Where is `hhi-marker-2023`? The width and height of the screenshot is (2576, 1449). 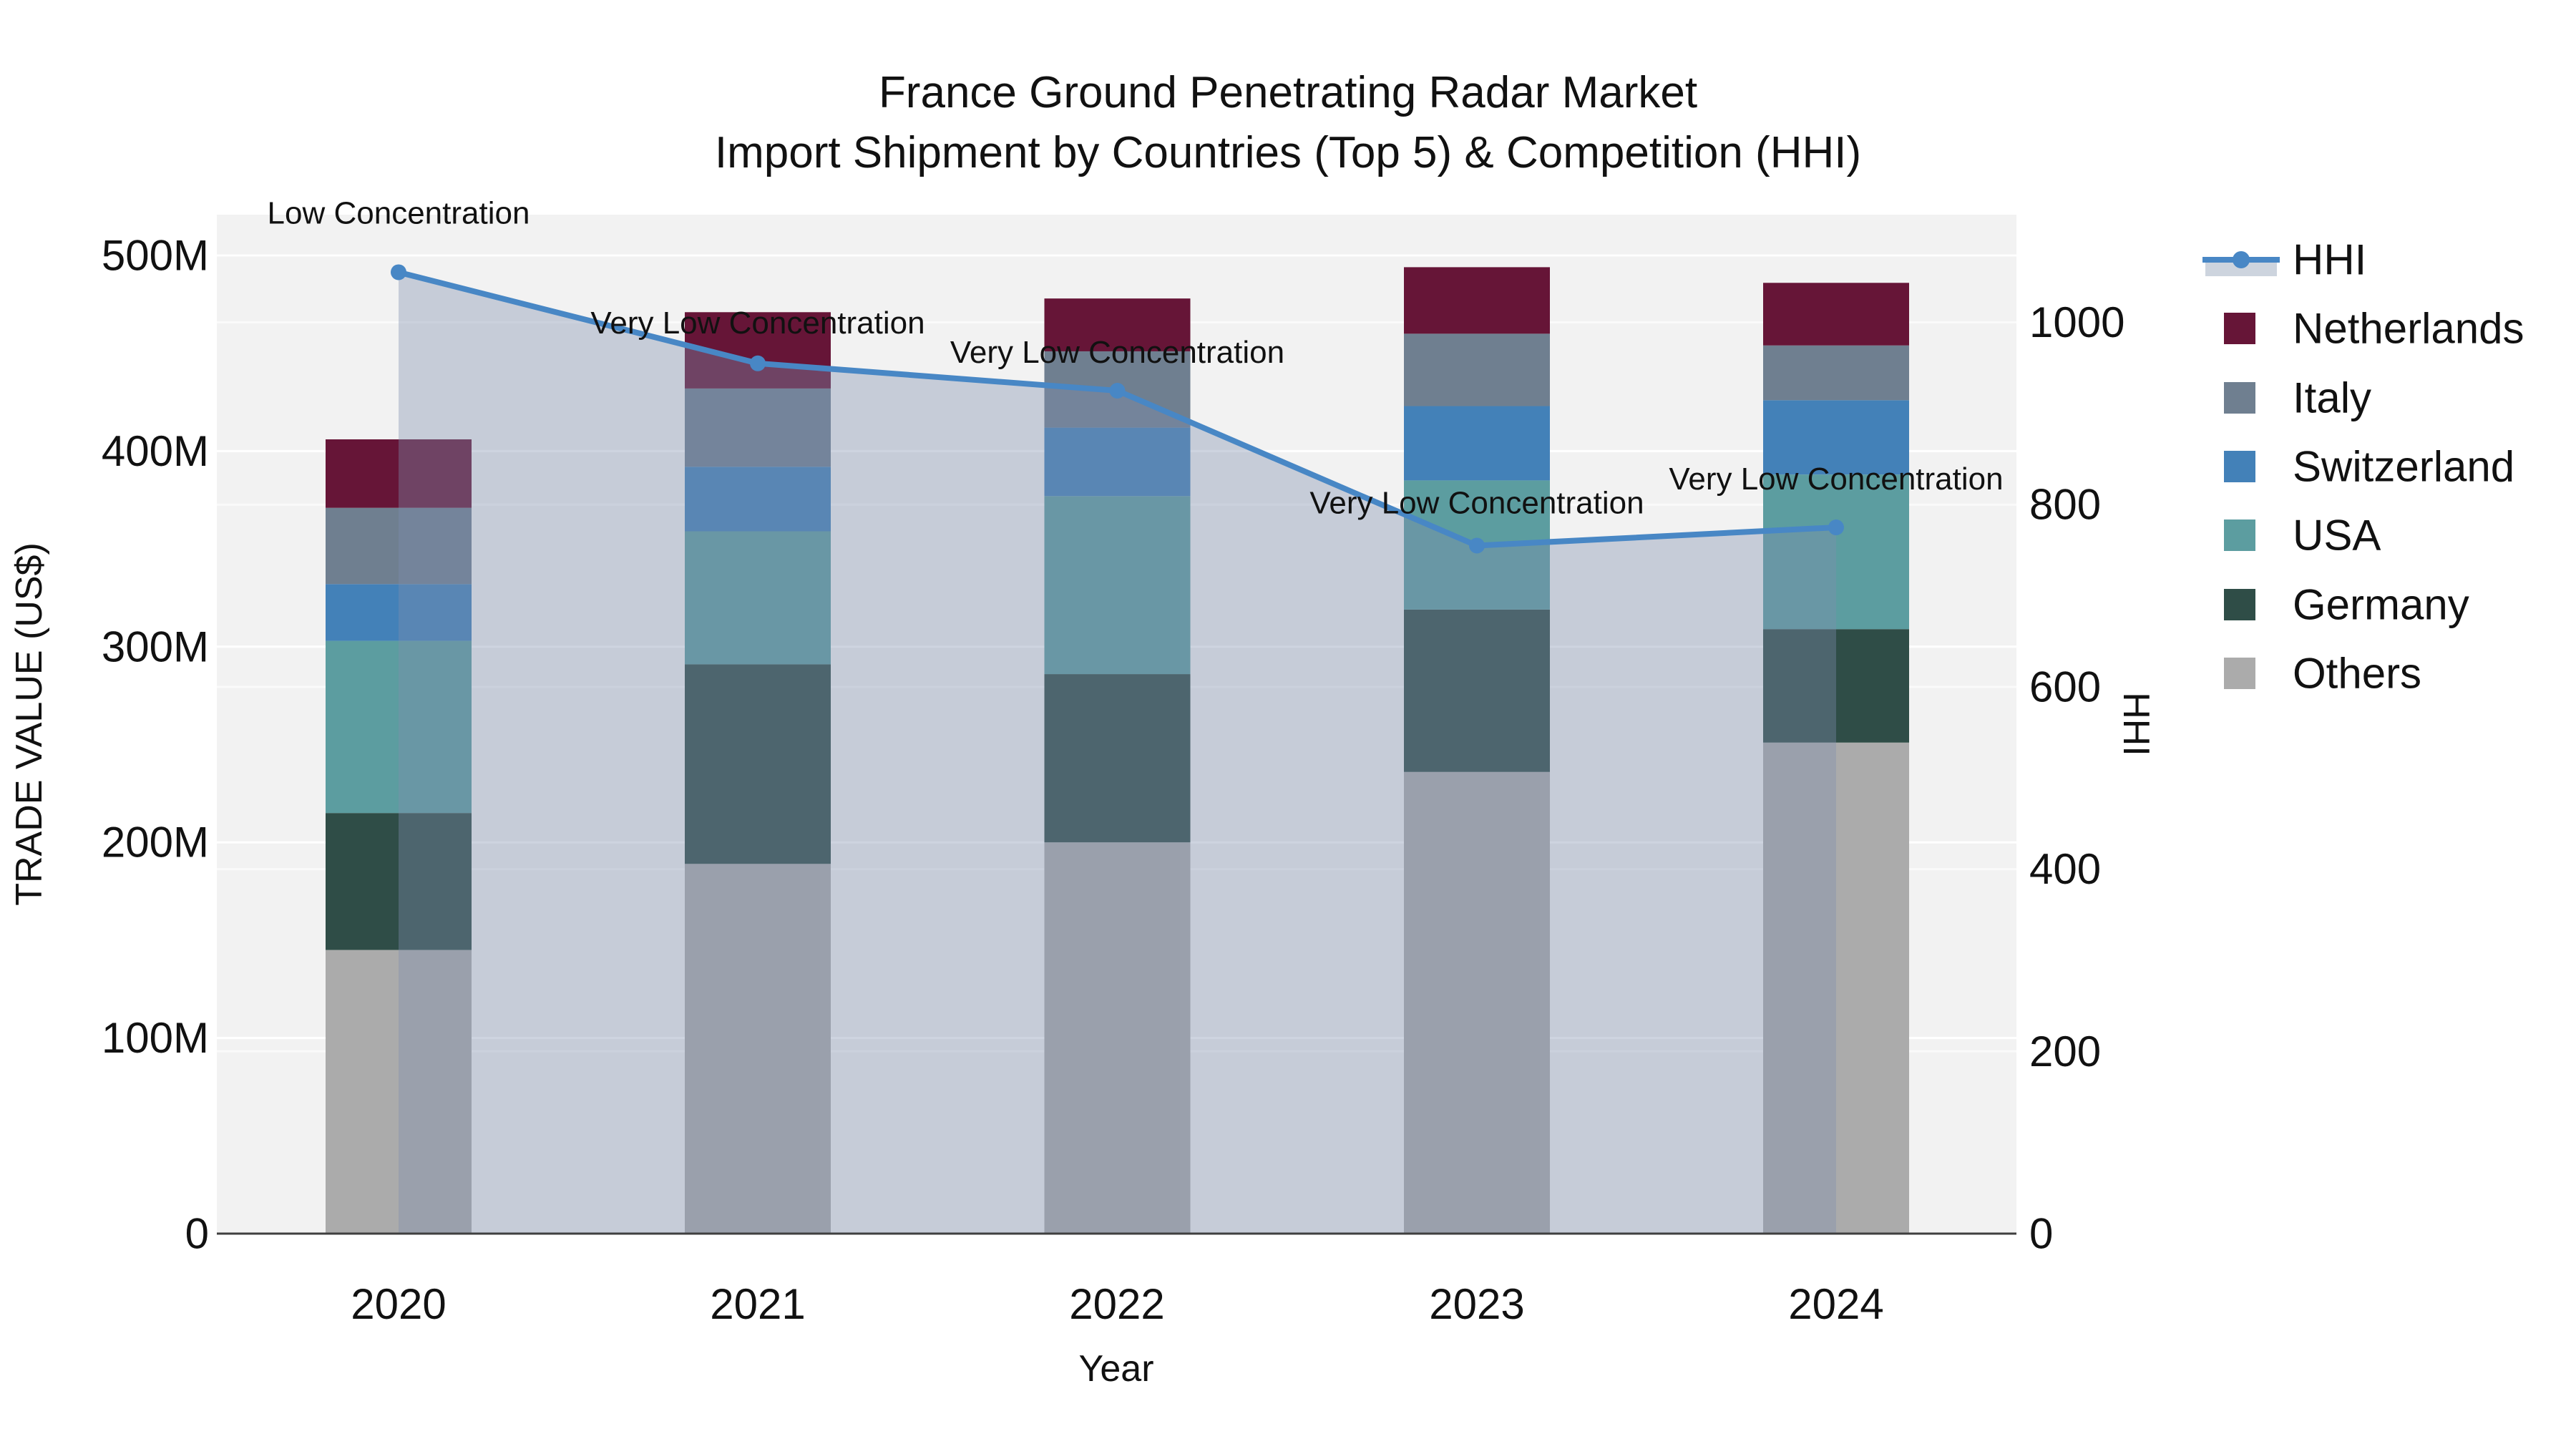 hhi-marker-2023 is located at coordinates (1477, 545).